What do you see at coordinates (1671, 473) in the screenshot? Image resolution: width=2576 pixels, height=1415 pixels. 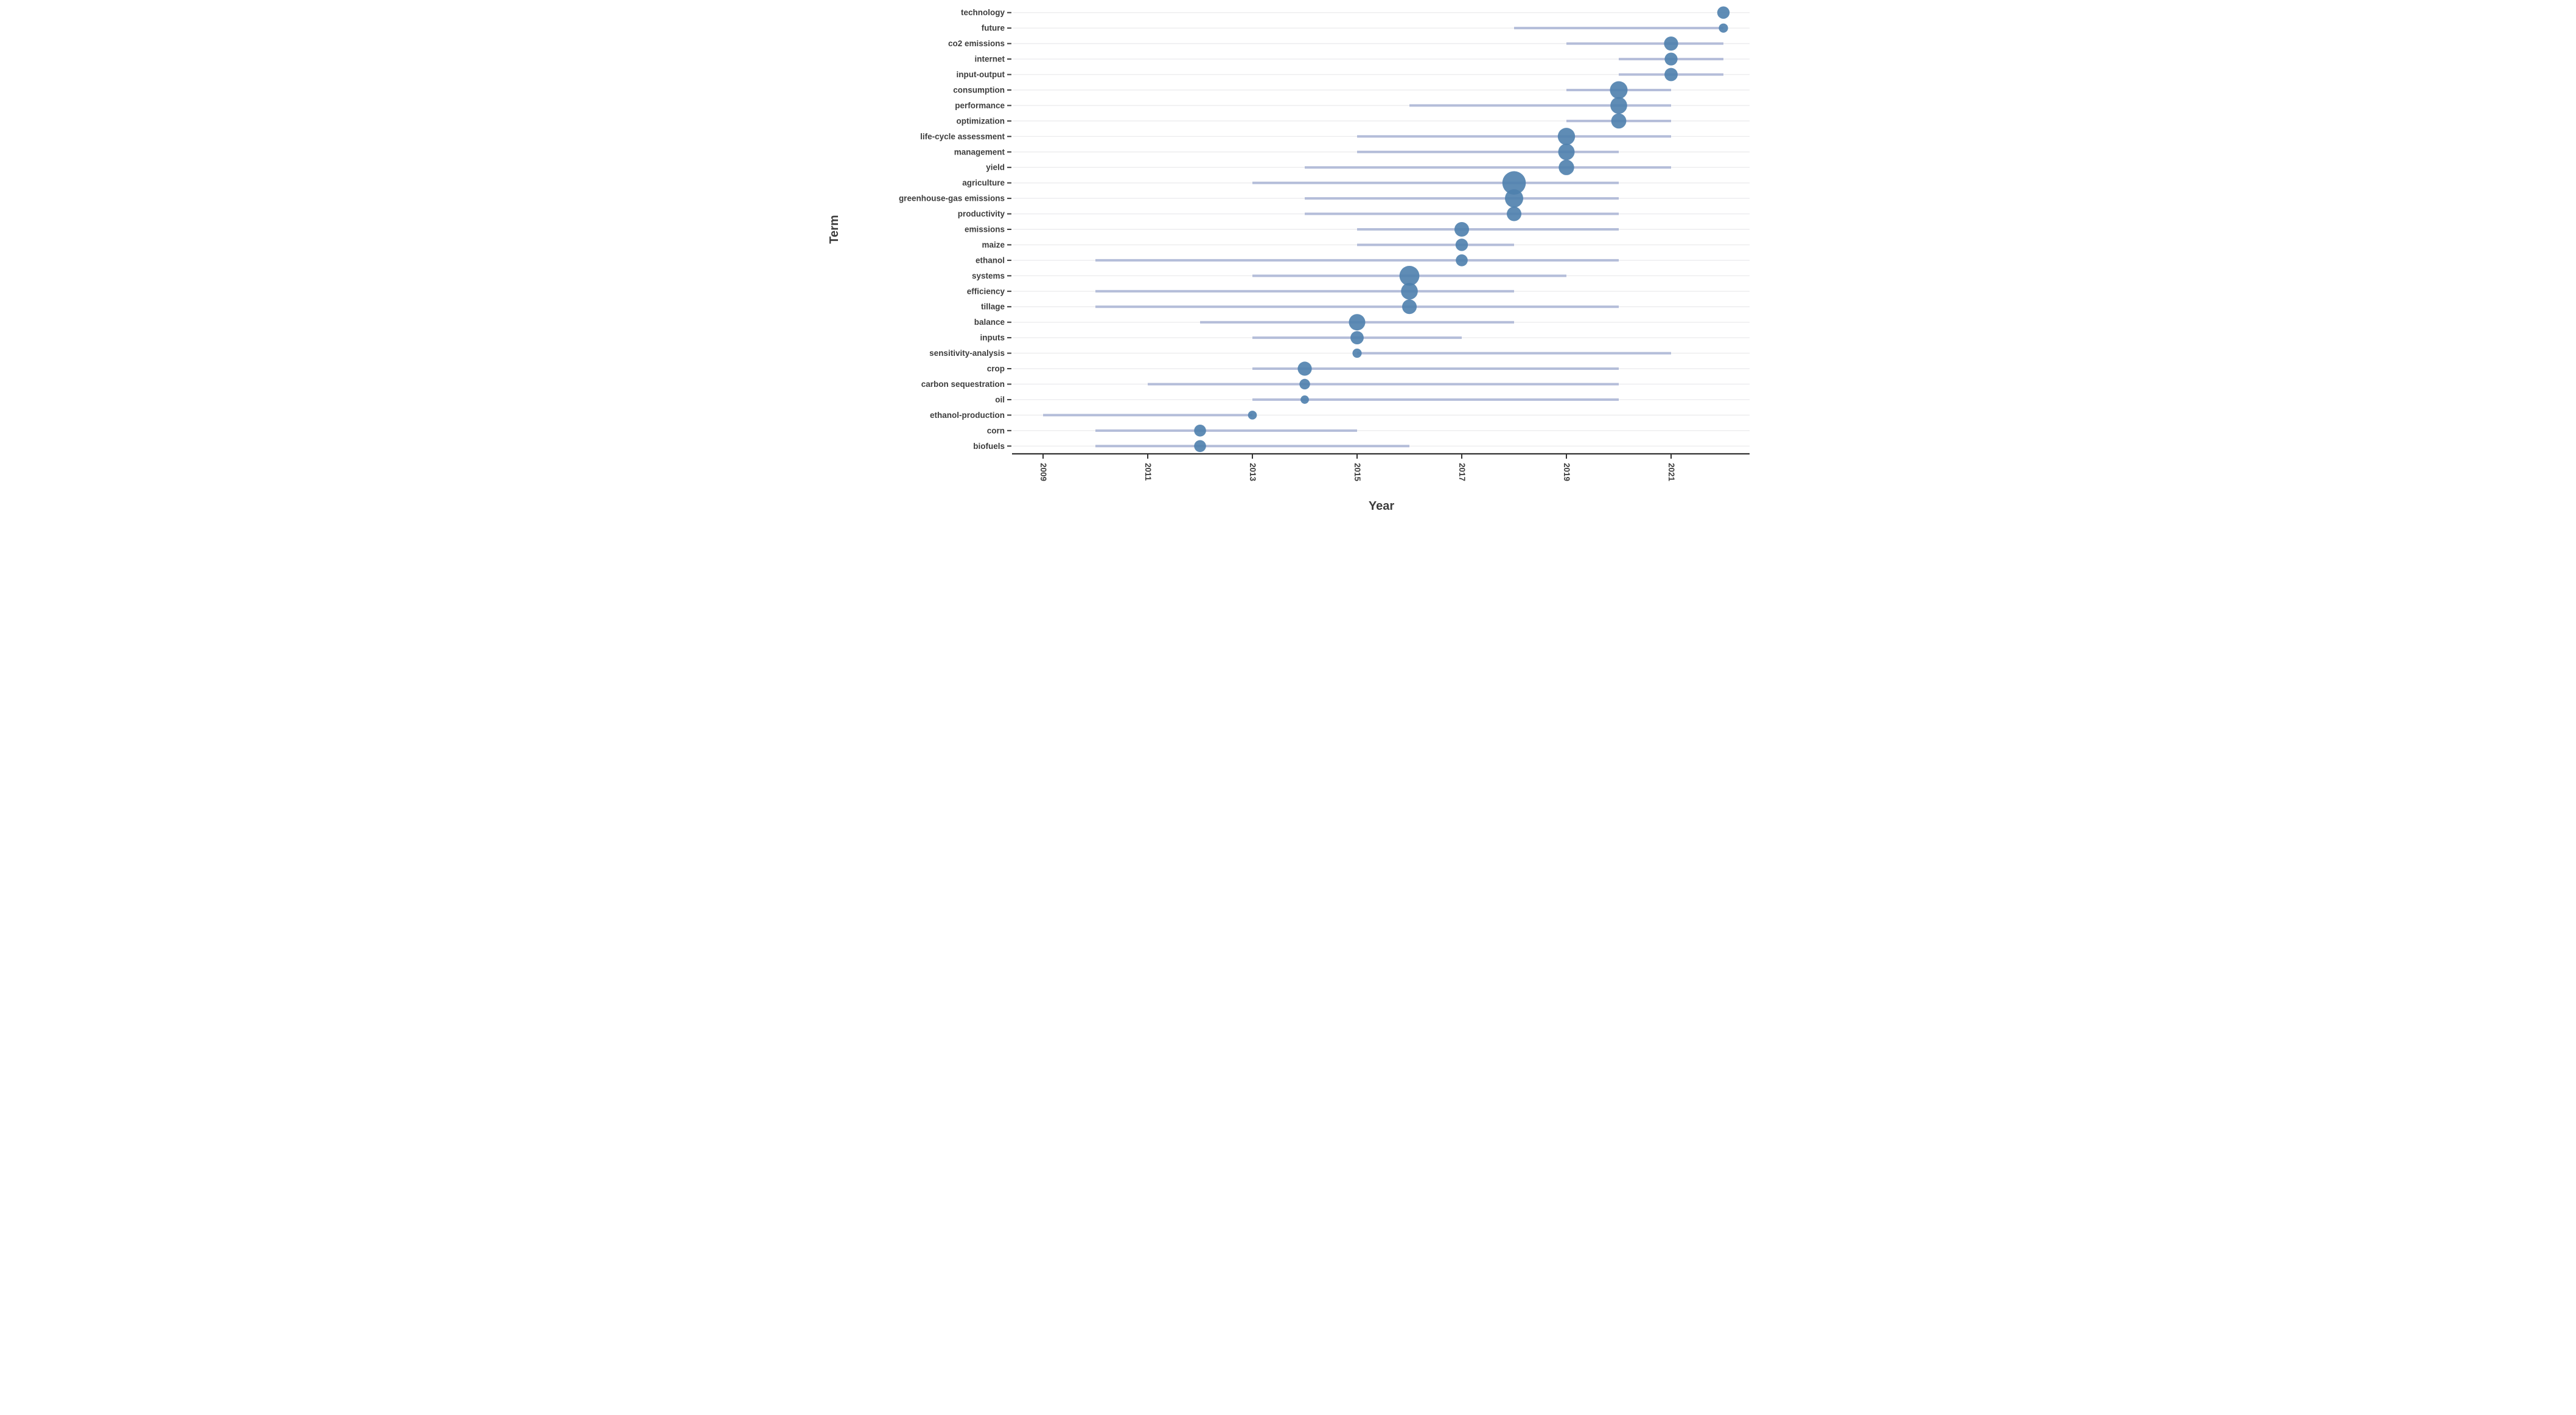 I see `x-axis-label: 2021` at bounding box center [1671, 473].